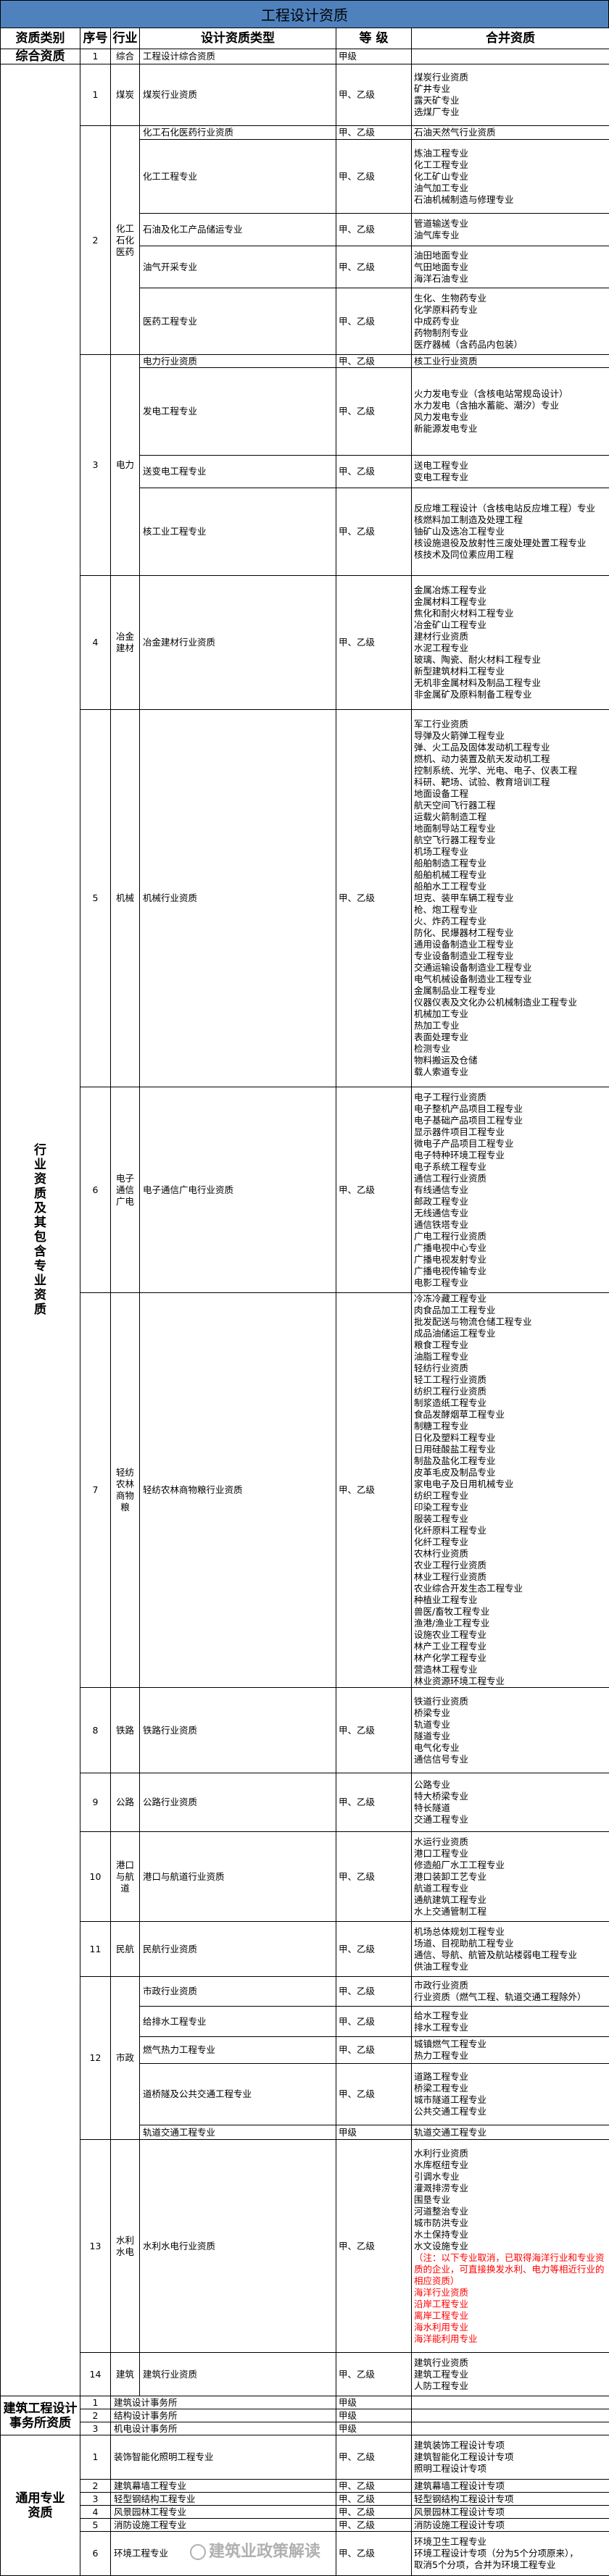 This screenshot has height=2576, width=609. What do you see at coordinates (510, 361) in the screenshot?
I see `merged-qualifications: 核工业行业资质` at bounding box center [510, 361].